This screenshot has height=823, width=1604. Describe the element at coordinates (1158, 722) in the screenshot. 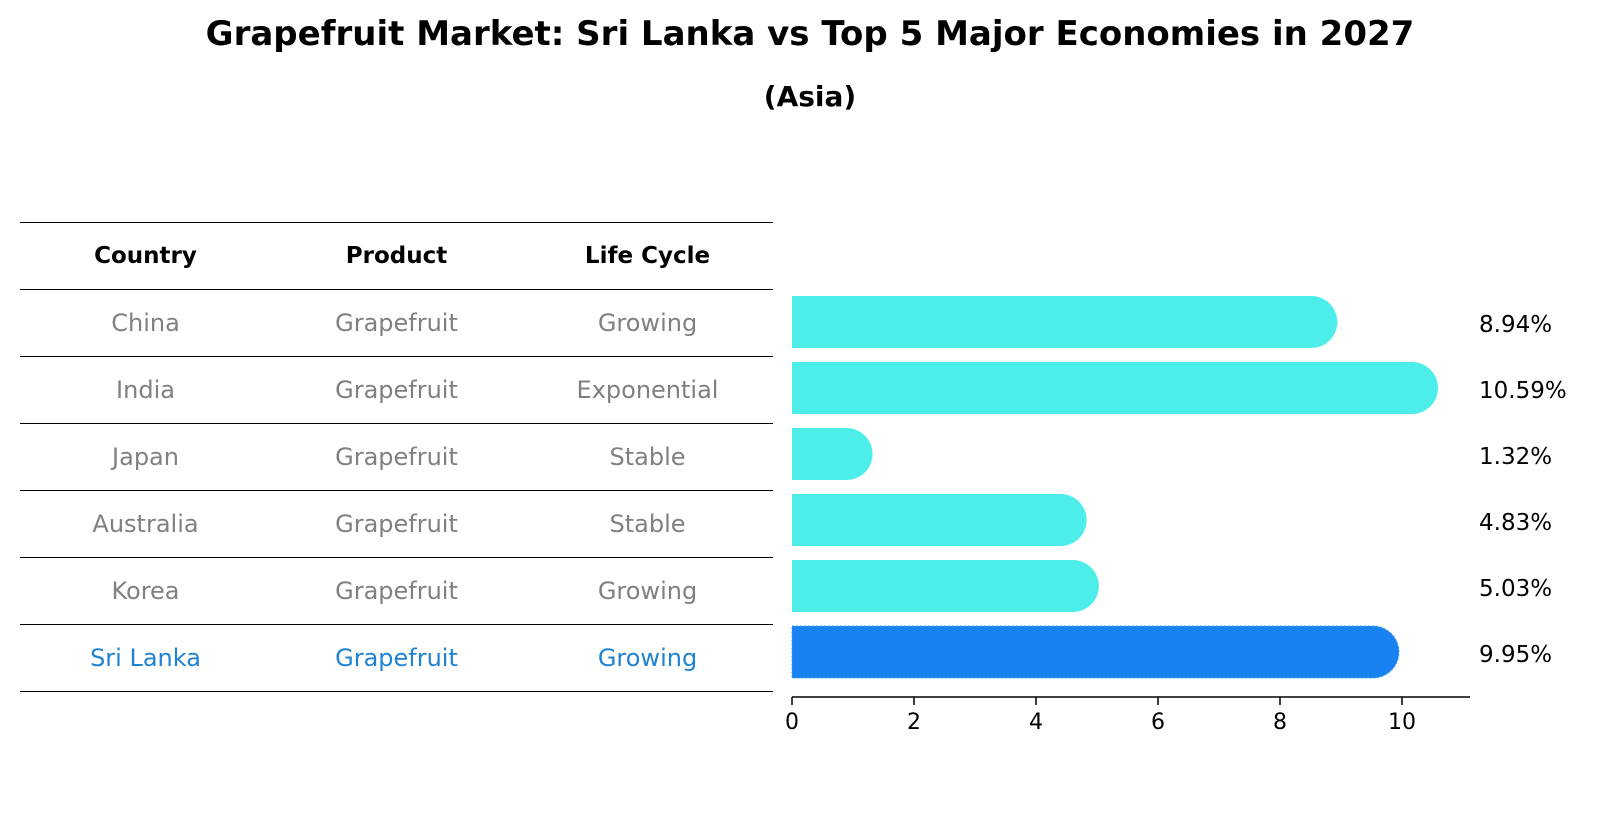

I see `x-tick-label: 6` at that location.